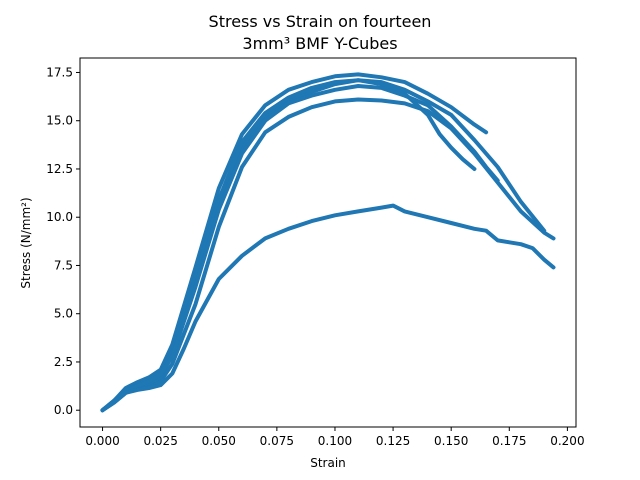  Describe the element at coordinates (160, 441) in the screenshot. I see `x-tick-label: 0.025` at that location.